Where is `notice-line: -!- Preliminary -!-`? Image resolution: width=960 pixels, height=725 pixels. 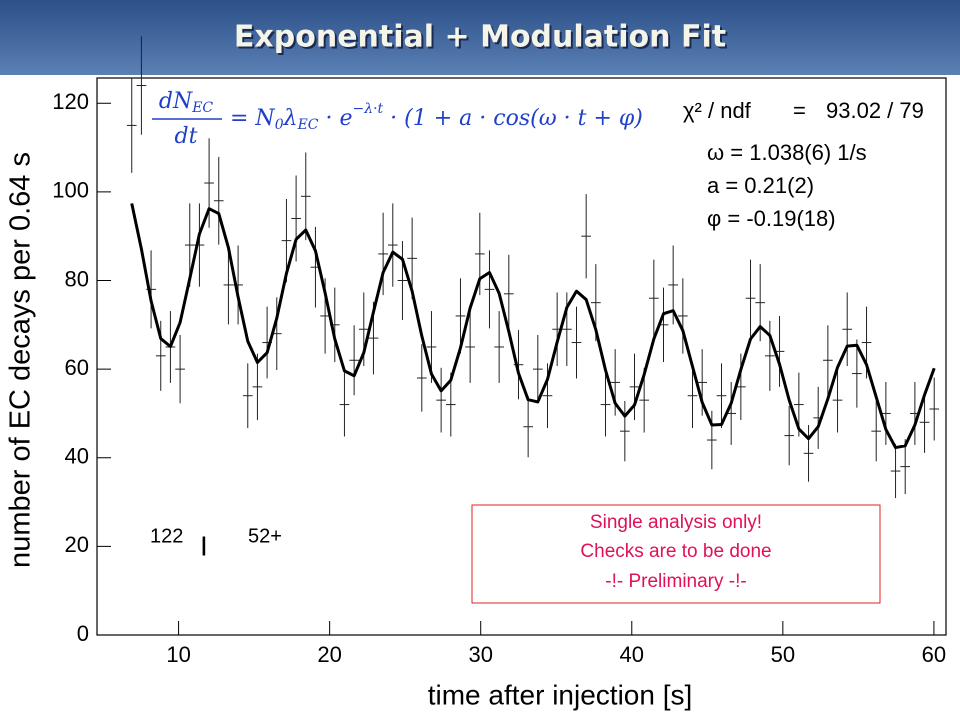 notice-line: -!- Preliminary -!- is located at coordinates (675, 581).